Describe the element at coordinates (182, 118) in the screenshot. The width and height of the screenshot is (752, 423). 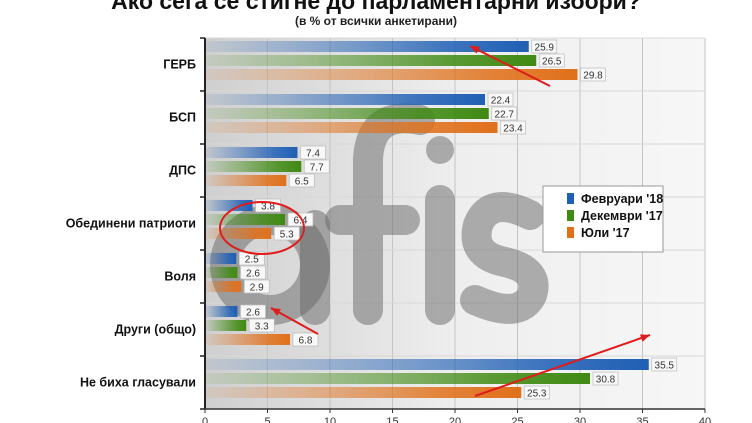
I see `category-label: БСП` at that location.